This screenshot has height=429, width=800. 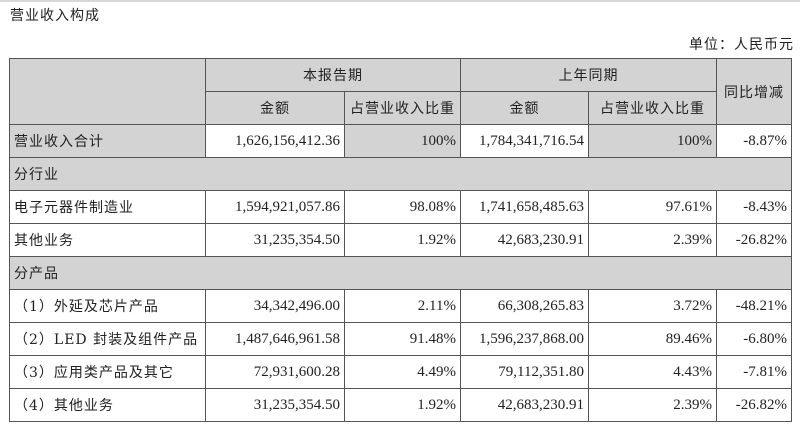 I want to click on row-label: 电子元器件制造业, so click(x=107, y=207).